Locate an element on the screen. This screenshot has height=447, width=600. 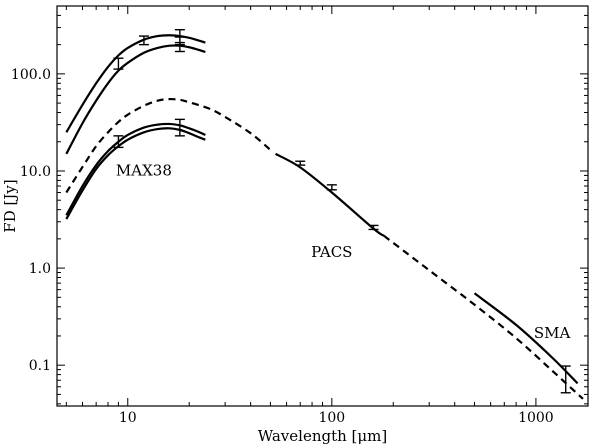
y-tick-label: 10.0 is located at coordinates (35, 172).